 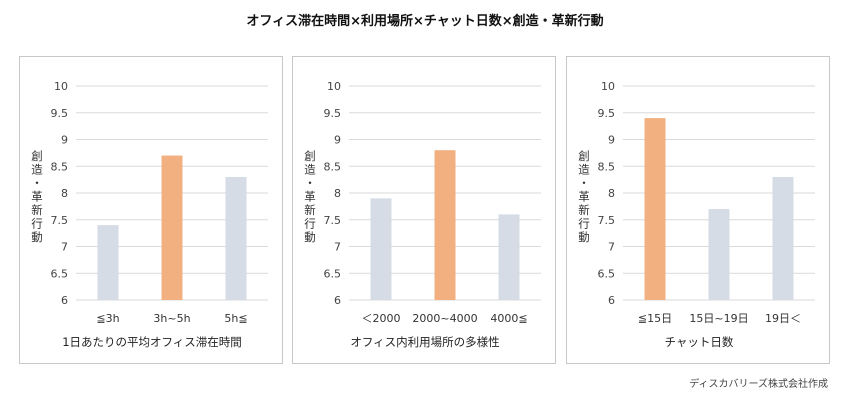 I want to click on x-tick-label: 3h~5h, so click(x=171, y=318).